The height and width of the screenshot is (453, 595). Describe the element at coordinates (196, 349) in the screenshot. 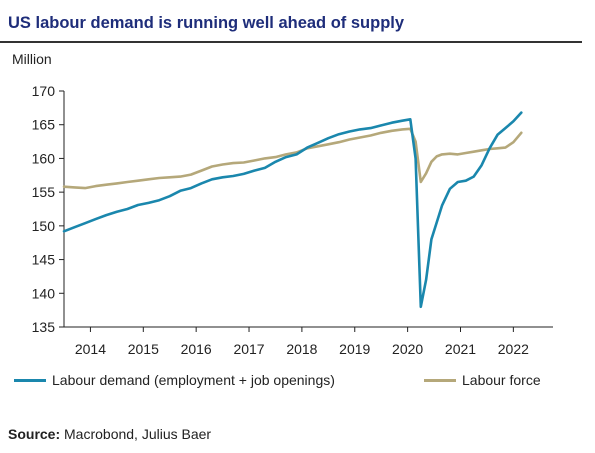

I see `x-tick-label: 2016` at that location.